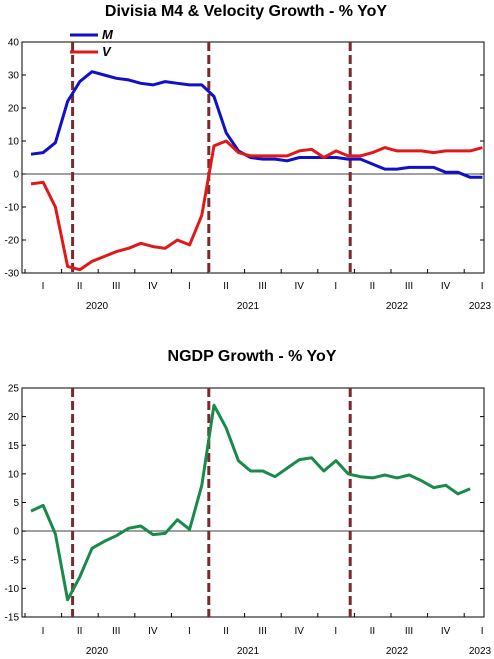 The image size is (494, 659). What do you see at coordinates (12, 618) in the screenshot?
I see `y-tick-label: -15` at bounding box center [12, 618].